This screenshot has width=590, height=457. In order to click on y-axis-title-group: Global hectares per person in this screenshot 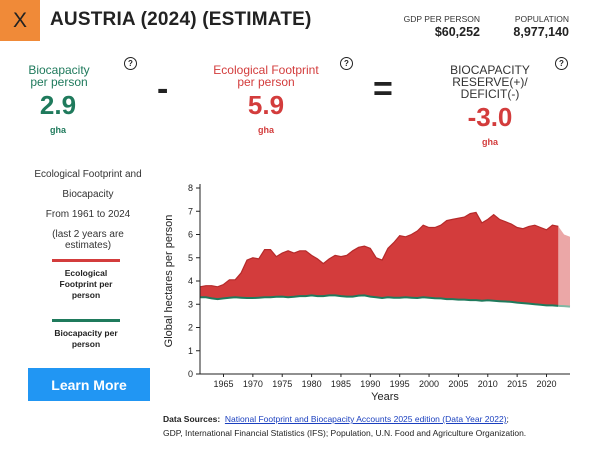, I will do `click(169, 281)`.